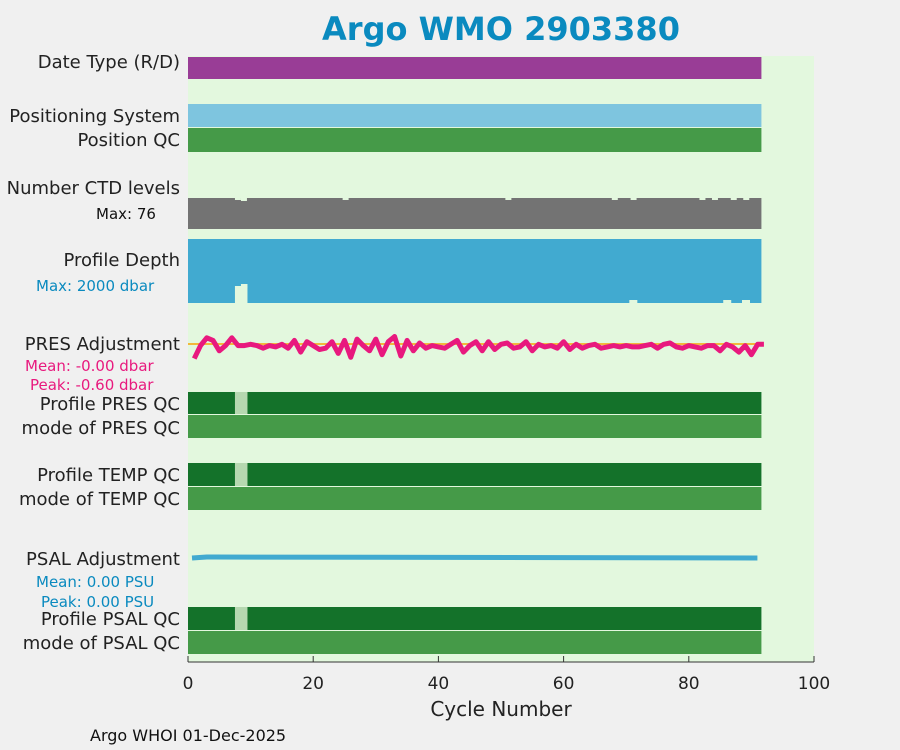  I want to click on depth-max-text: Max: 2000 dbar, so click(95, 286).